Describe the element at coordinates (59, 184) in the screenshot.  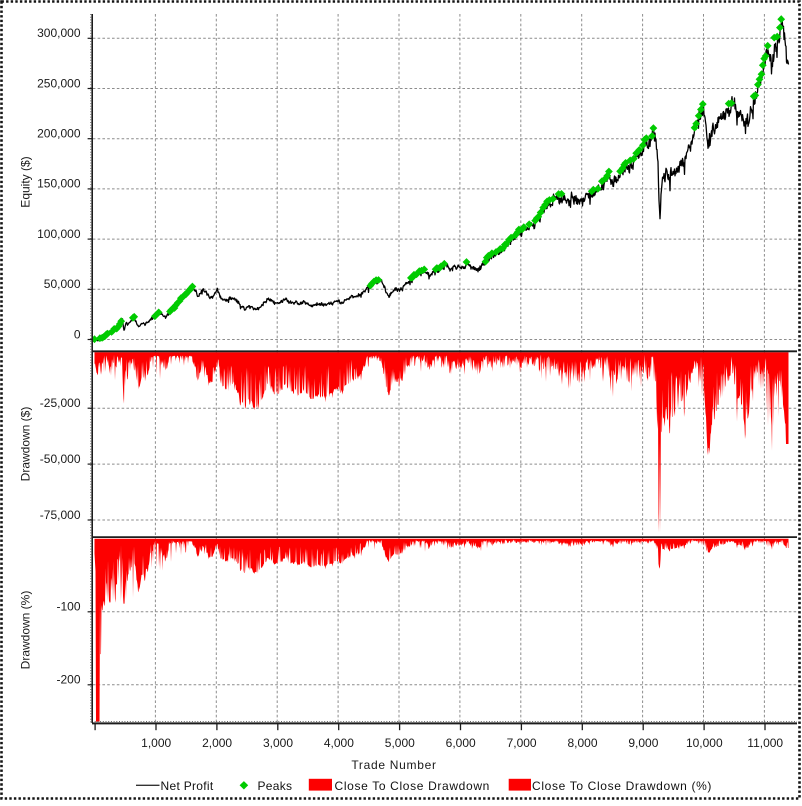
I see `svg-text: 150,000` at that location.